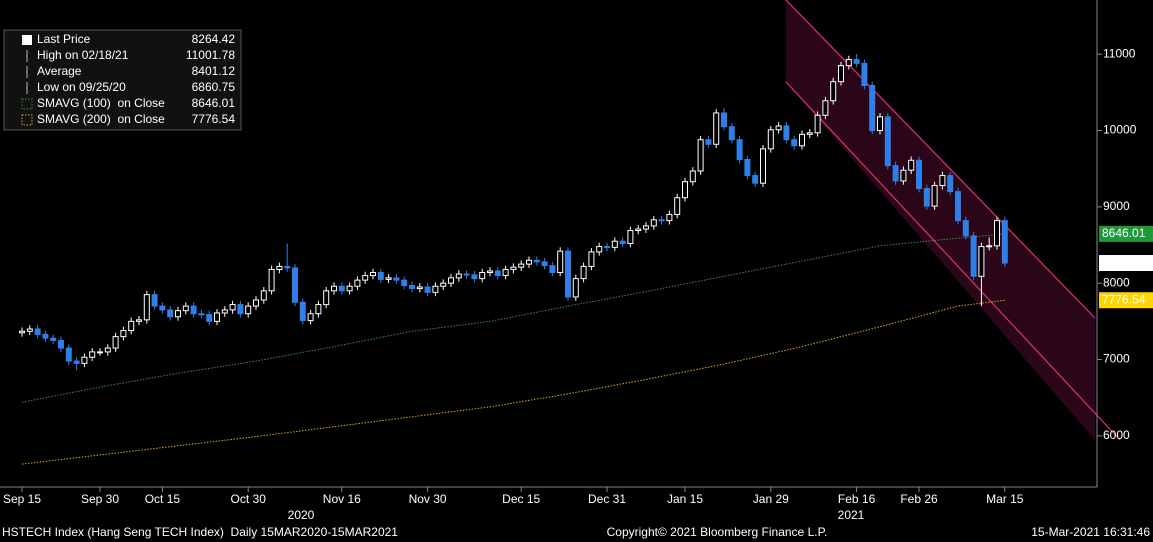  I want to click on value-tag-label: 7776.54, so click(1124, 299).